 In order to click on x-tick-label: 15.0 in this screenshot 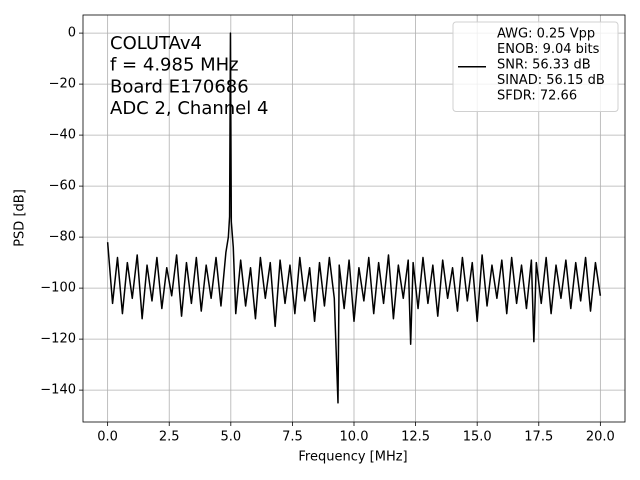, I will do `click(477, 437)`.